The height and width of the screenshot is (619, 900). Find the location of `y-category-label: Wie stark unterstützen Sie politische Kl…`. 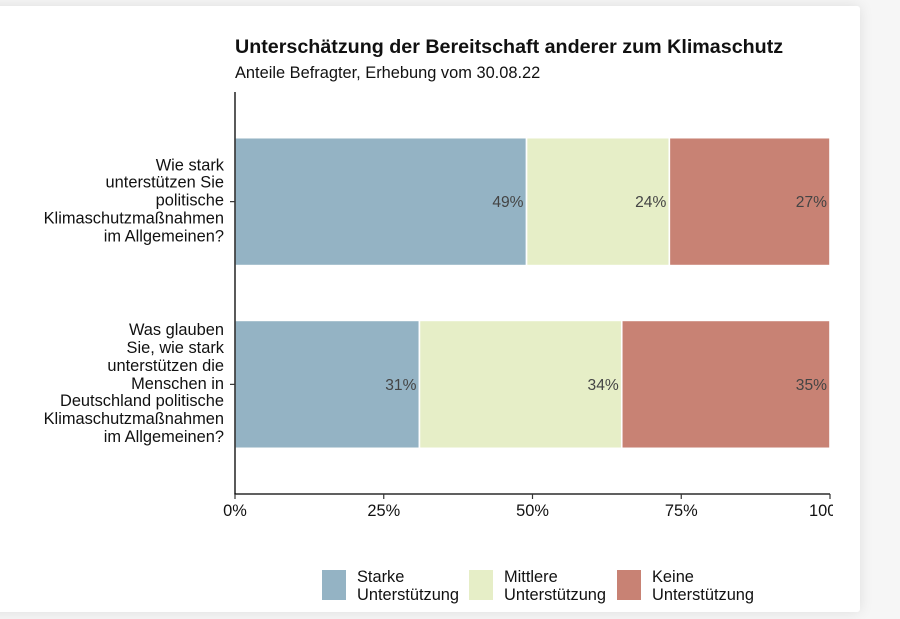

y-category-label: Wie stark unterstützen Sie politische Kl… is located at coordinates (133, 201).